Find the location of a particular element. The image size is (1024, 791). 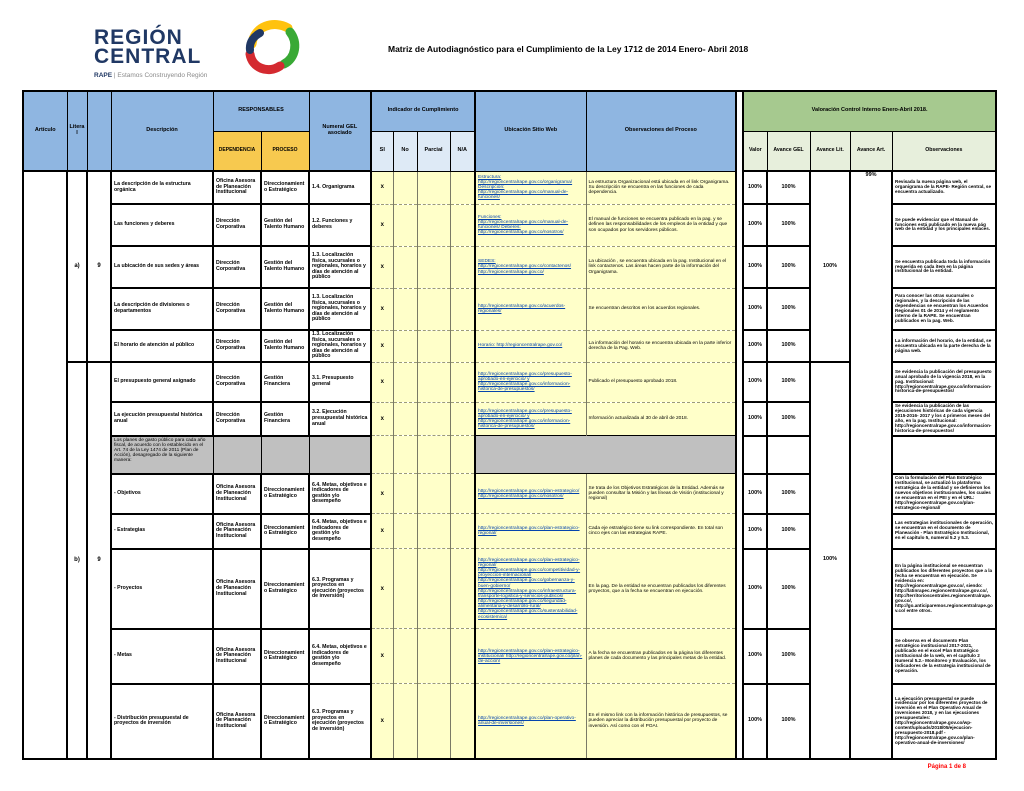

cell-proceso: Gestión del Talento Humano is located at coordinates (285, 309).